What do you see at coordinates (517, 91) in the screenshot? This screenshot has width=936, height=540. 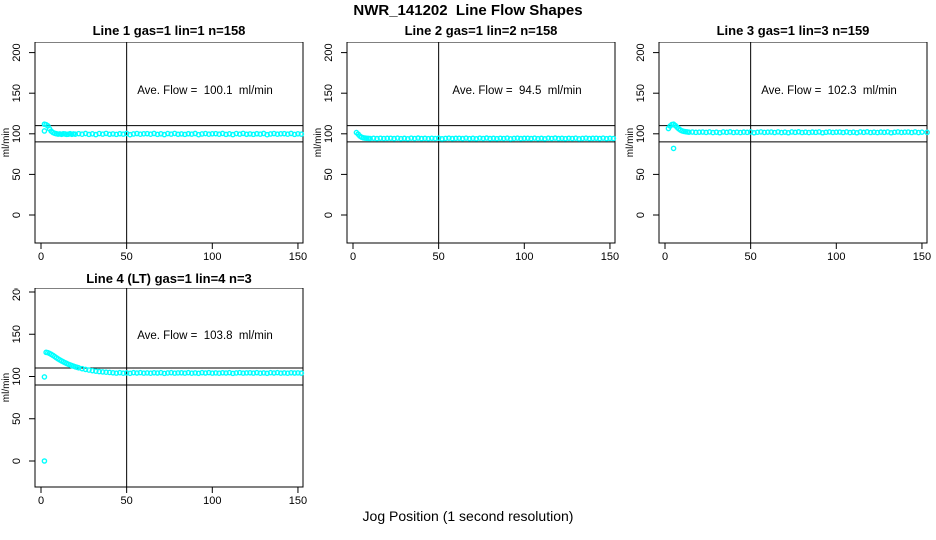 I see `ave-flow-annotation: Ave. Flow = 94.5 ml/min` at bounding box center [517, 91].